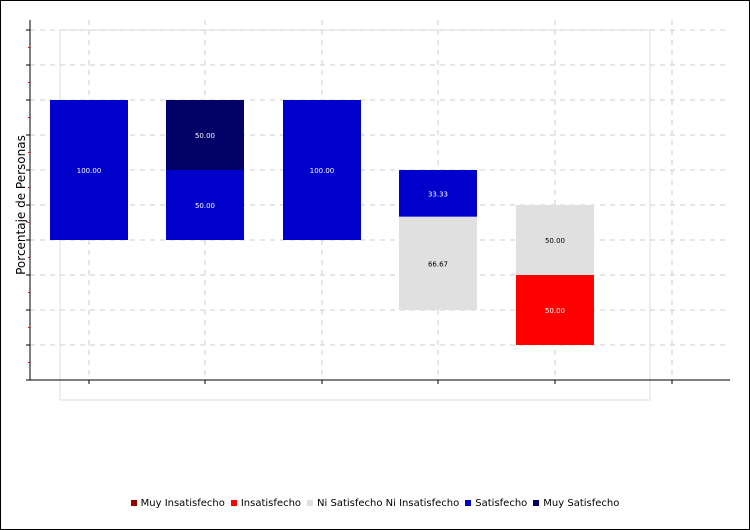 The height and width of the screenshot is (530, 750). What do you see at coordinates (581, 503) in the screenshot?
I see `legend-label: Muy Satisfecho` at bounding box center [581, 503].